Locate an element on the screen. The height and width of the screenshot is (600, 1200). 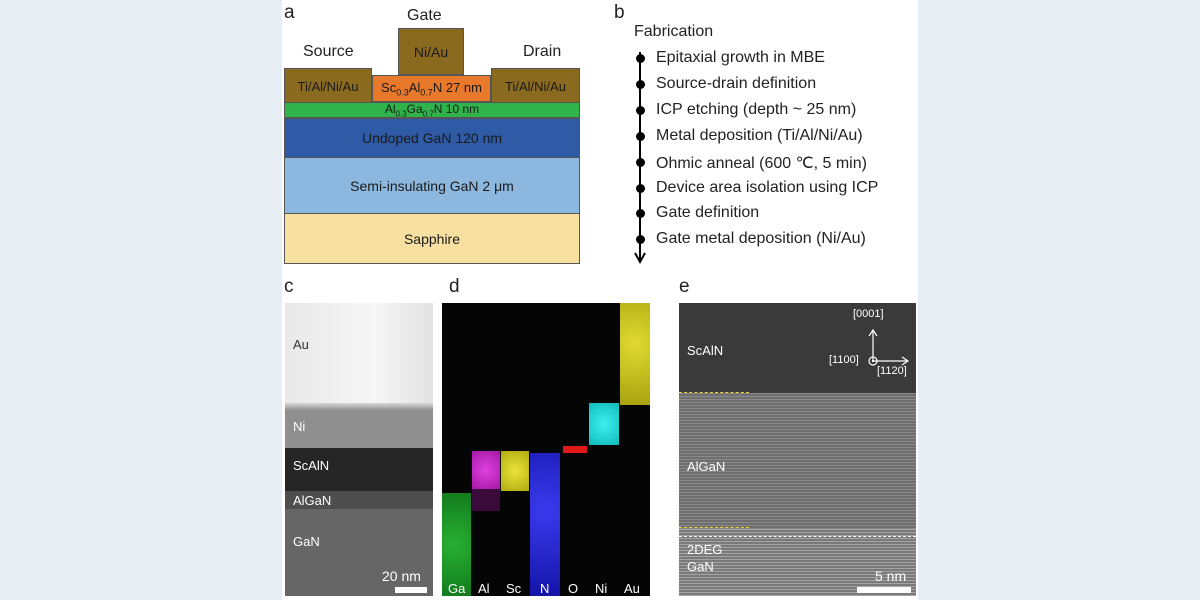
layer-label-gan: GaN is located at coordinates (306, 541).